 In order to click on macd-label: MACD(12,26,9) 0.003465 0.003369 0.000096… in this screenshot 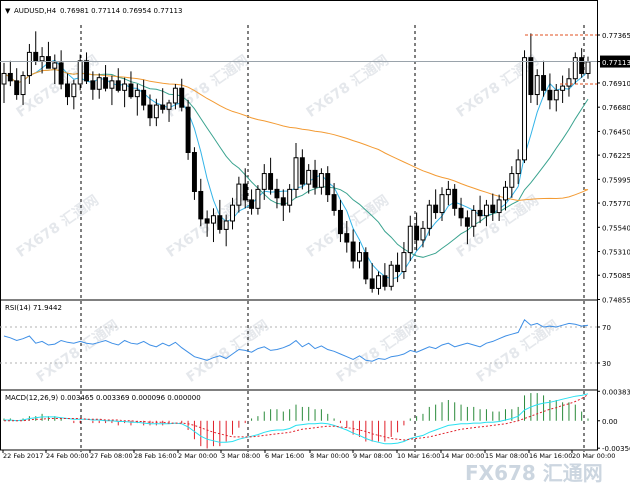, I will do `click(103, 398)`.